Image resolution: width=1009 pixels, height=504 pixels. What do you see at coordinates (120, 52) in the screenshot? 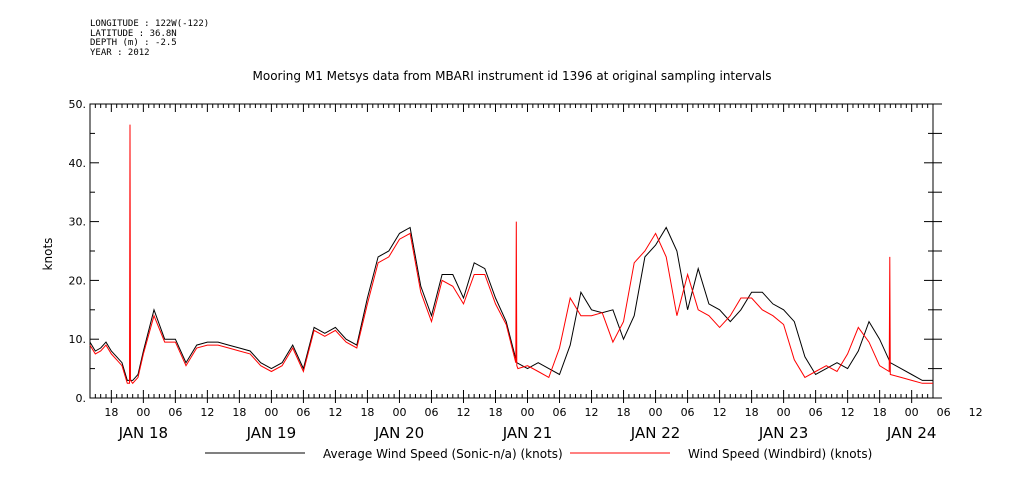
I see `meta-year: YEAR : 2012` at bounding box center [120, 52].